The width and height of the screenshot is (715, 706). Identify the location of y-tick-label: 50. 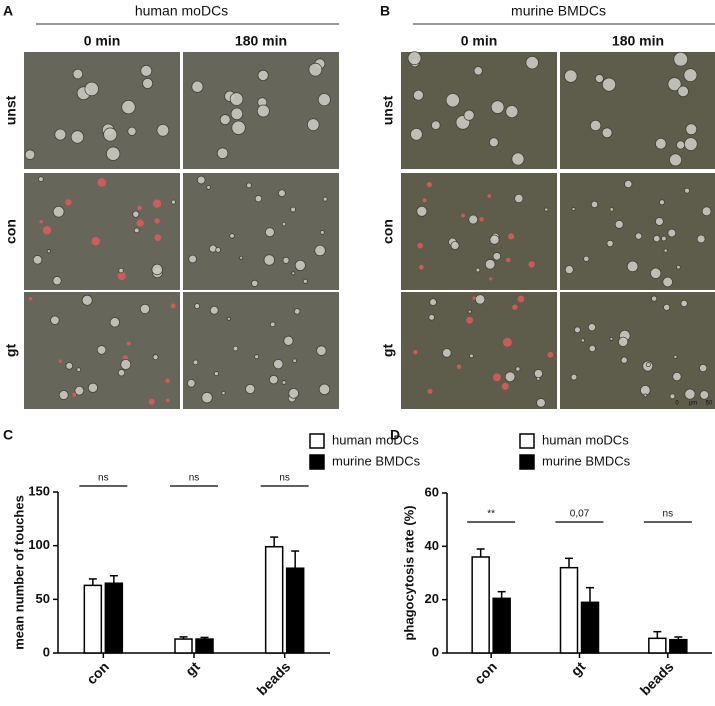
(43, 598).